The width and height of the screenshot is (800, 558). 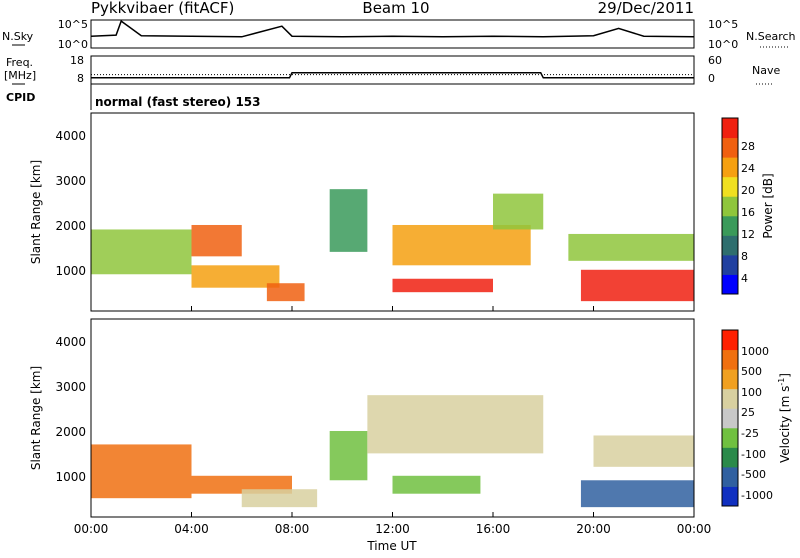 I want to click on power-cbar-tick-28: 28, so click(x=748, y=146).